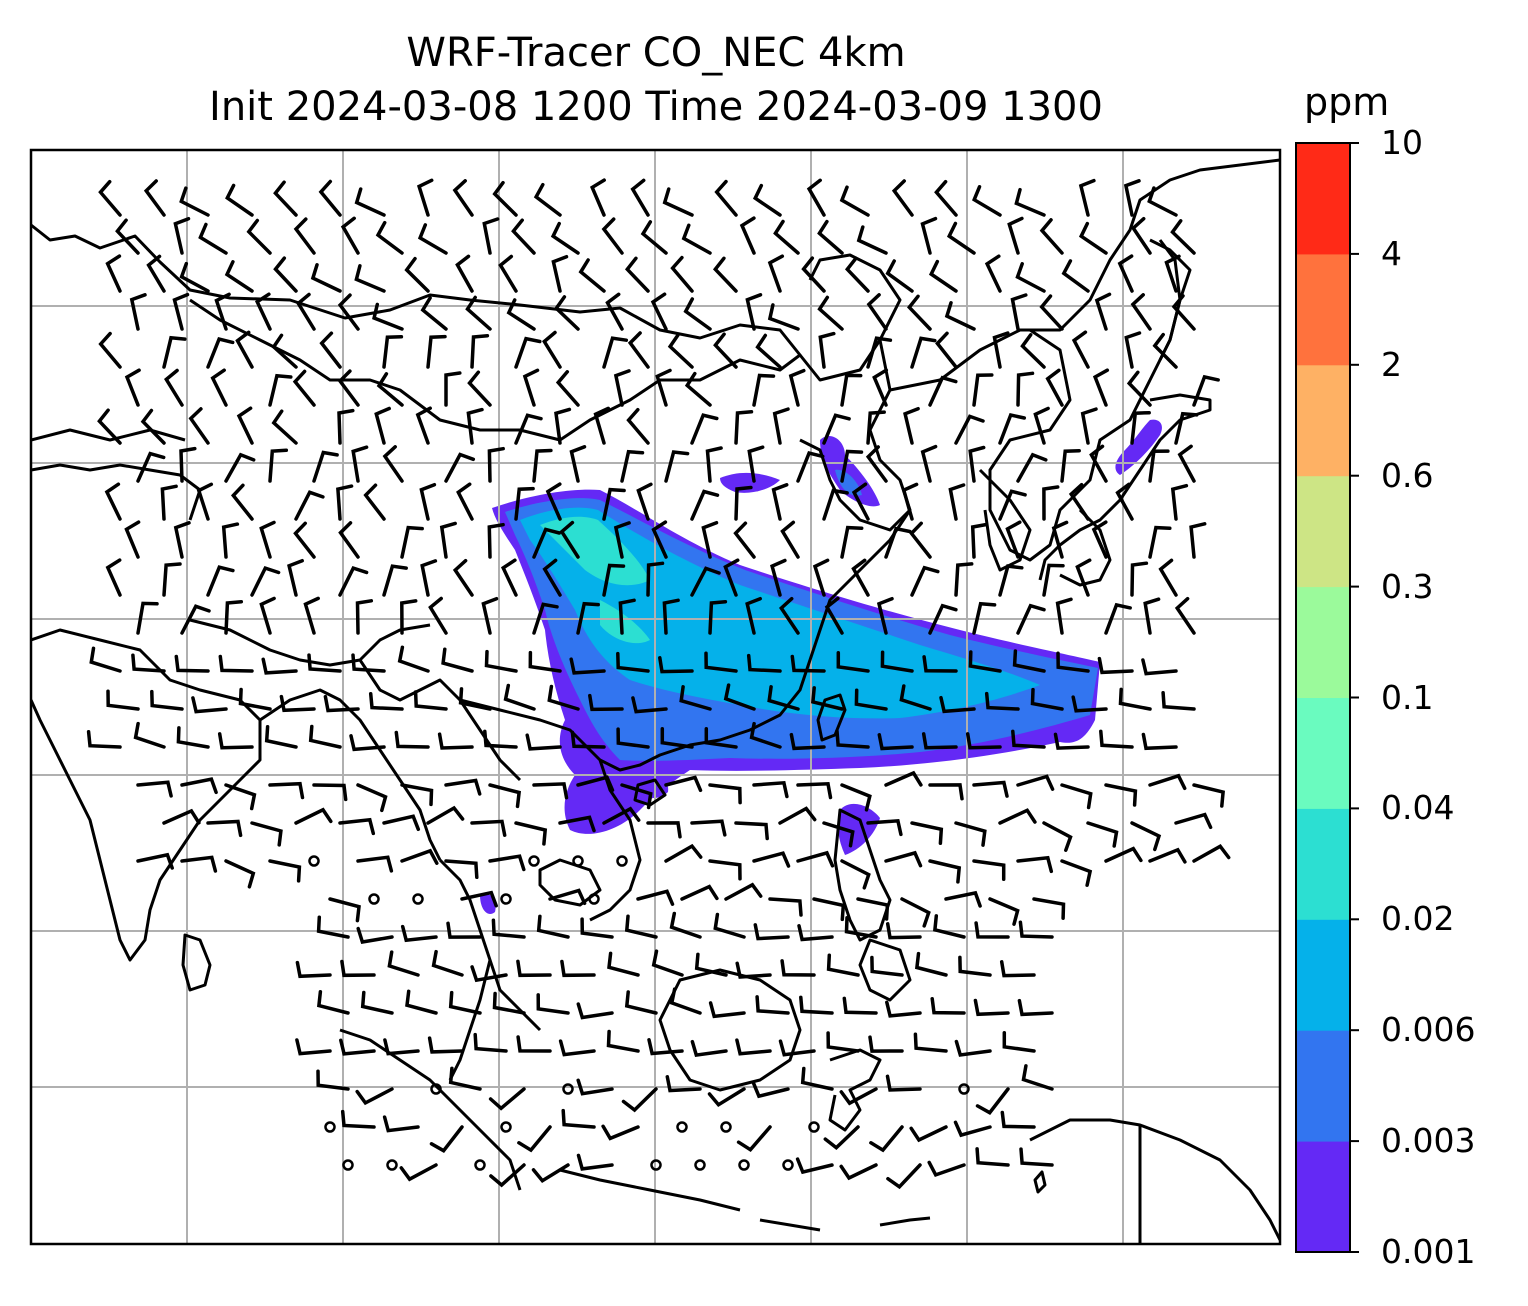 This screenshot has width=1528, height=1306. Describe the element at coordinates (1428, 1251) in the screenshot. I see `colorbar-tick-label: 0.001` at that location.